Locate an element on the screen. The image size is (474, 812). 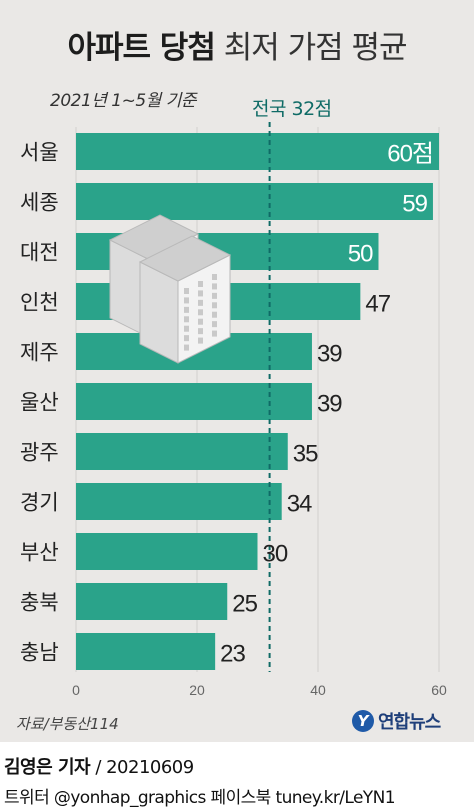
value-label: 59 is located at coordinates (414, 204).